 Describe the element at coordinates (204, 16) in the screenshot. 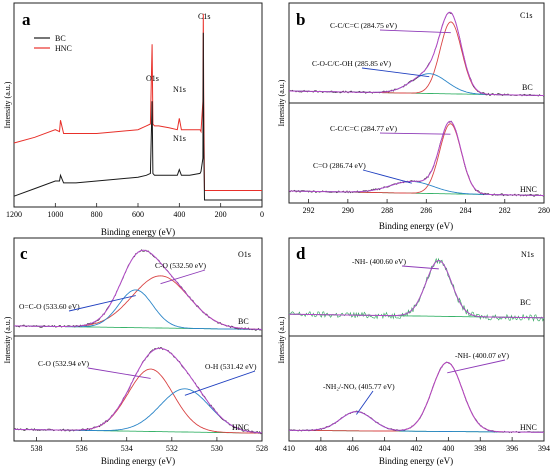

I see `annotation-c1s: C1s` at that location.